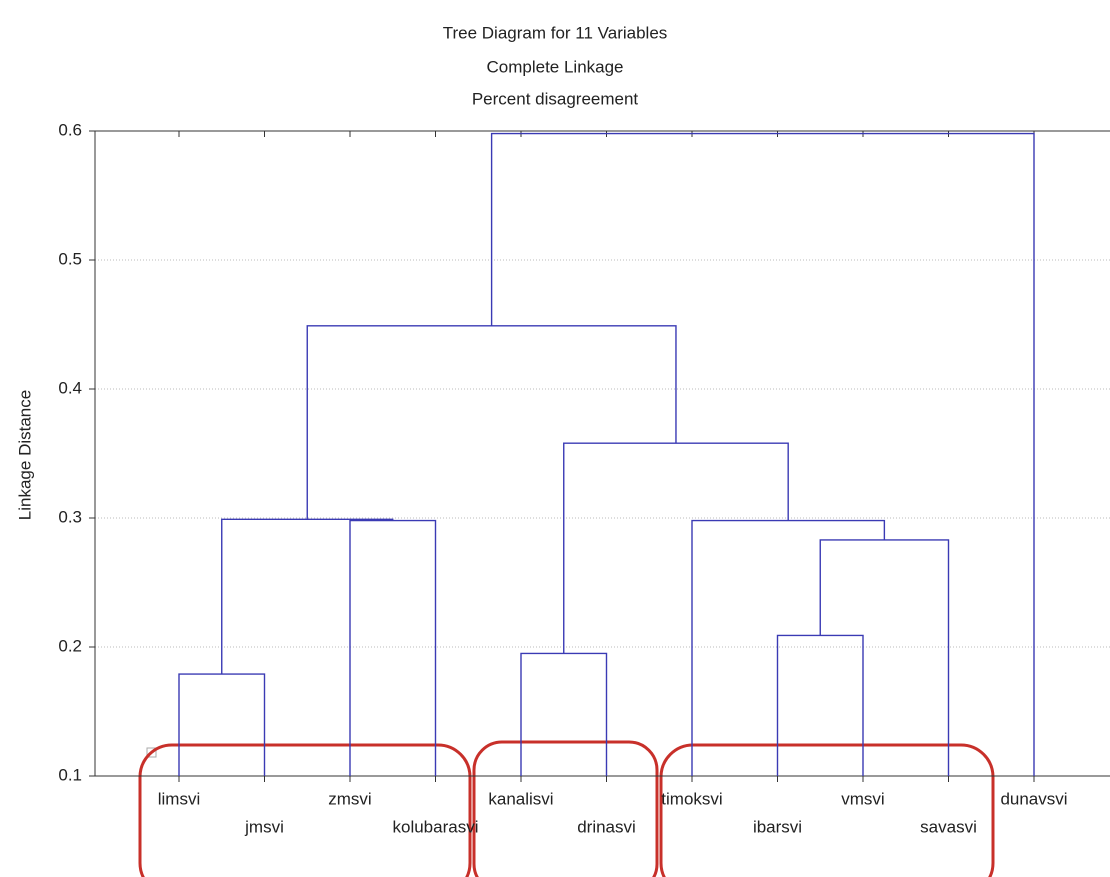  I want to click on y-tick-label: 0.2, so click(70, 645).